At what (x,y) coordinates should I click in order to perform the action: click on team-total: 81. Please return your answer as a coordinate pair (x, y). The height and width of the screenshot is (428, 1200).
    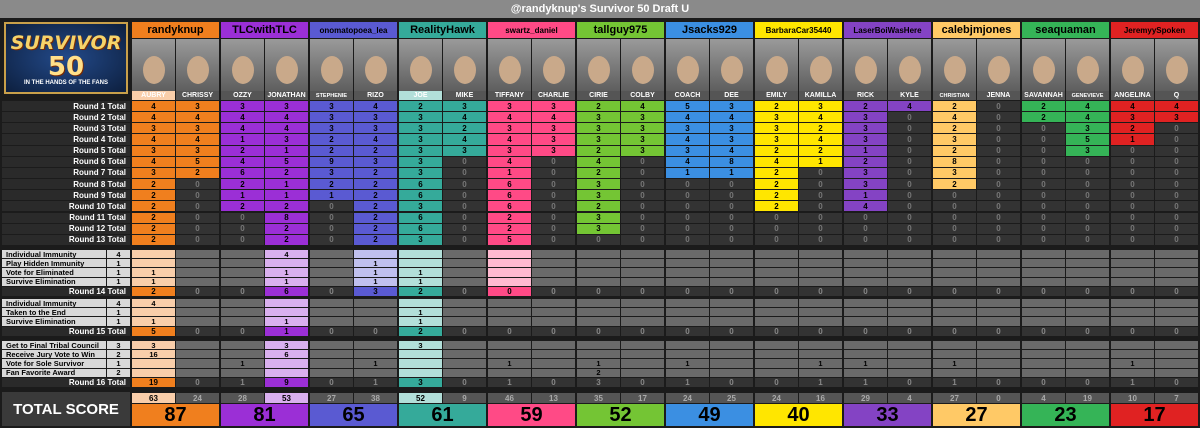
    Looking at the image, I should click on (264, 415).